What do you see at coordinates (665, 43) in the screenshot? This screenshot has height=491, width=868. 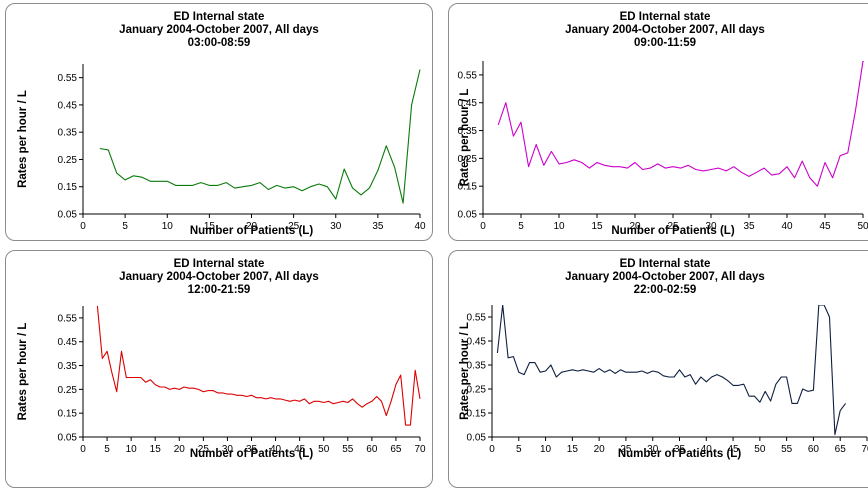 I see `chart-title-line: 09:00-11:59` at bounding box center [665, 43].